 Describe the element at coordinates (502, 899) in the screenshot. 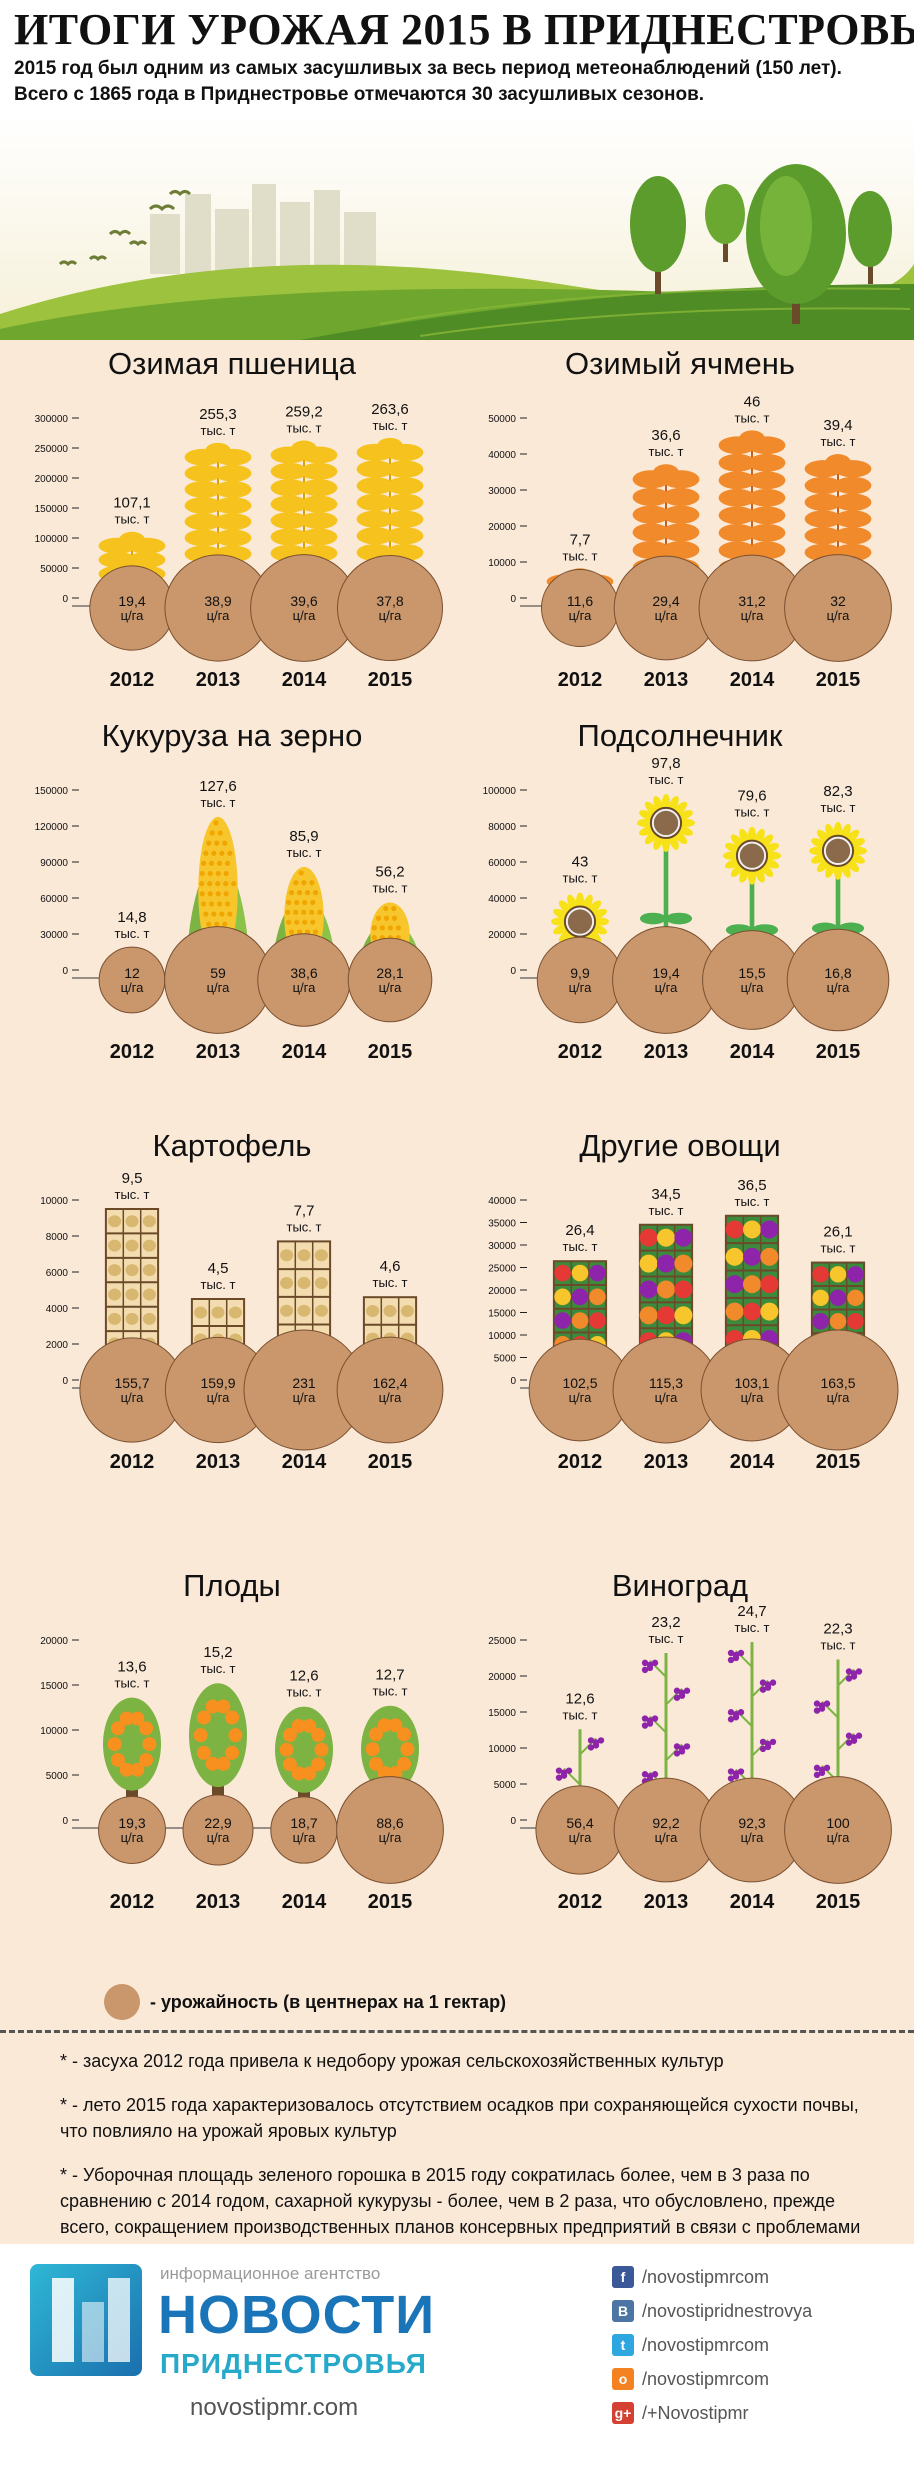

I see `y-tick-label: 40000` at that location.